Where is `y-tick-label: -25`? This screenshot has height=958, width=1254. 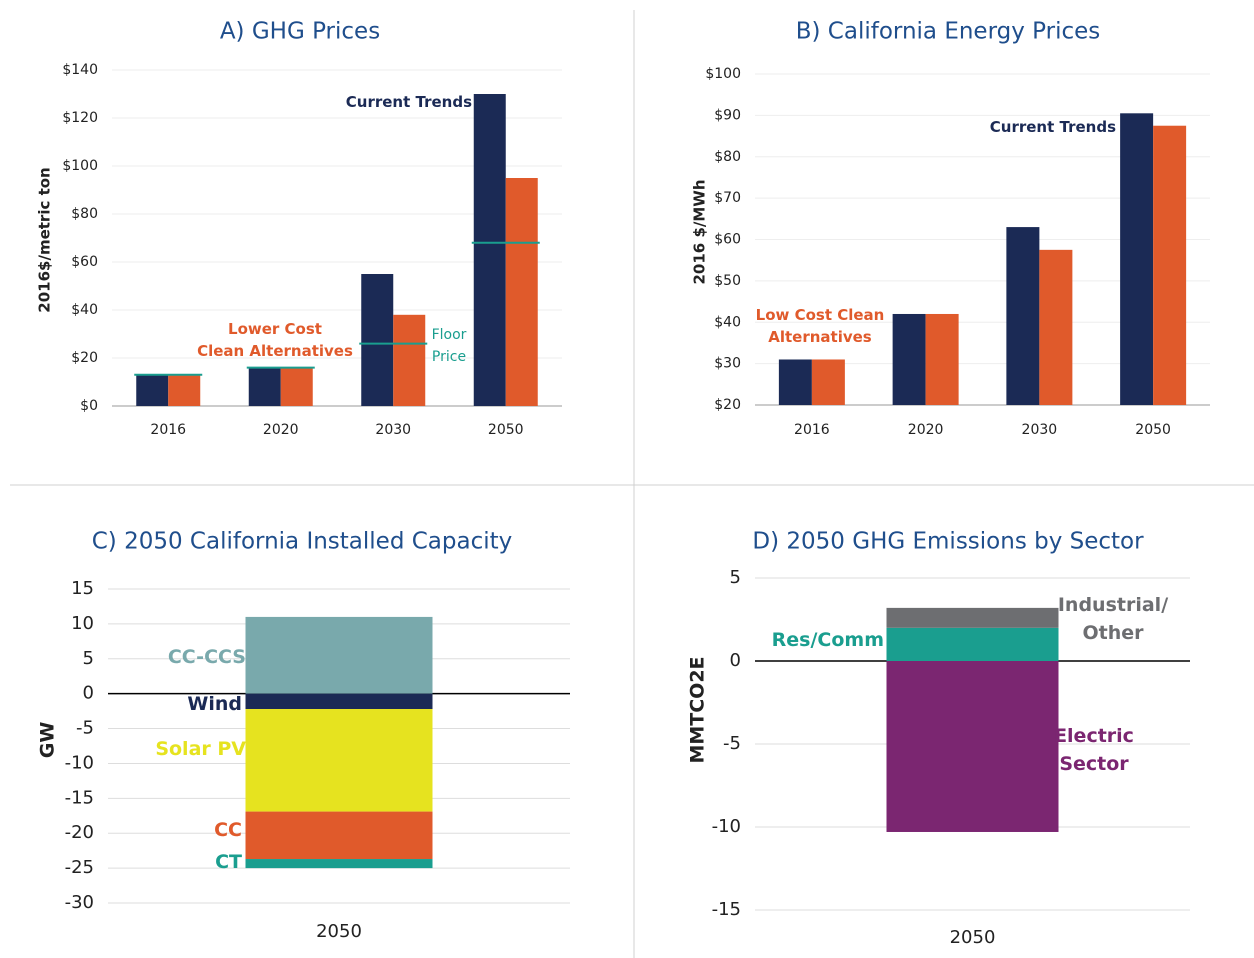
y-tick-label: -25 is located at coordinates (79, 867).